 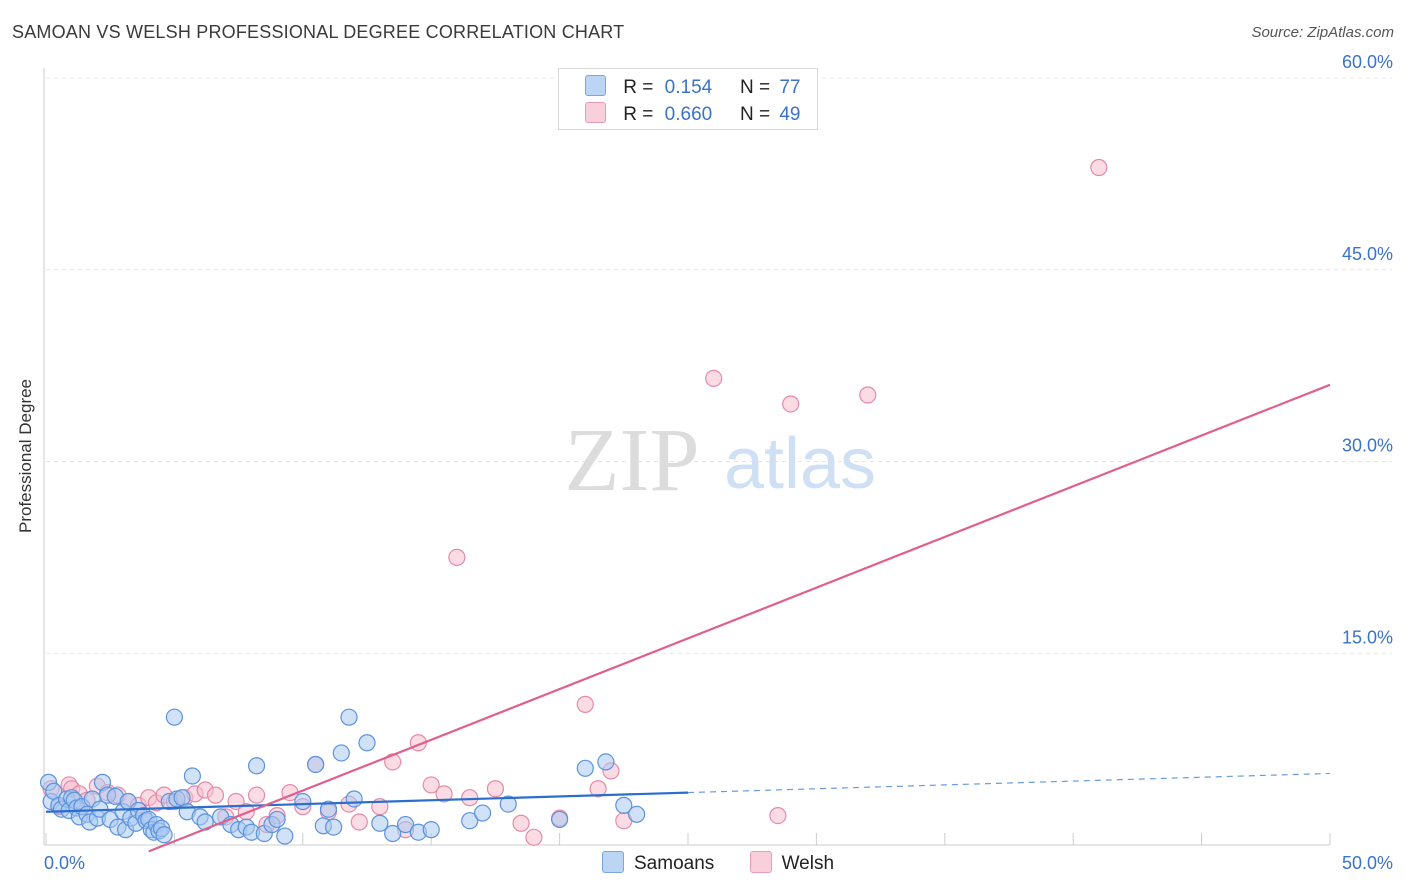 What do you see at coordinates (790, 87) in the screenshot?
I see `samoans-n-value: 77` at bounding box center [790, 87].